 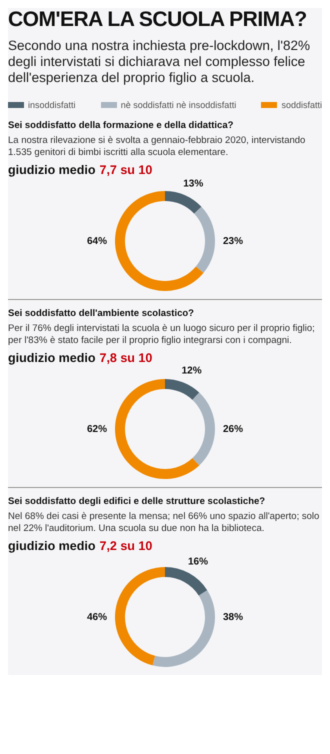 What do you see at coordinates (137, 501) in the screenshot?
I see `chart-title: Sei soddisfatto degli edifici e delle strutture scolastiche?` at bounding box center [137, 501].